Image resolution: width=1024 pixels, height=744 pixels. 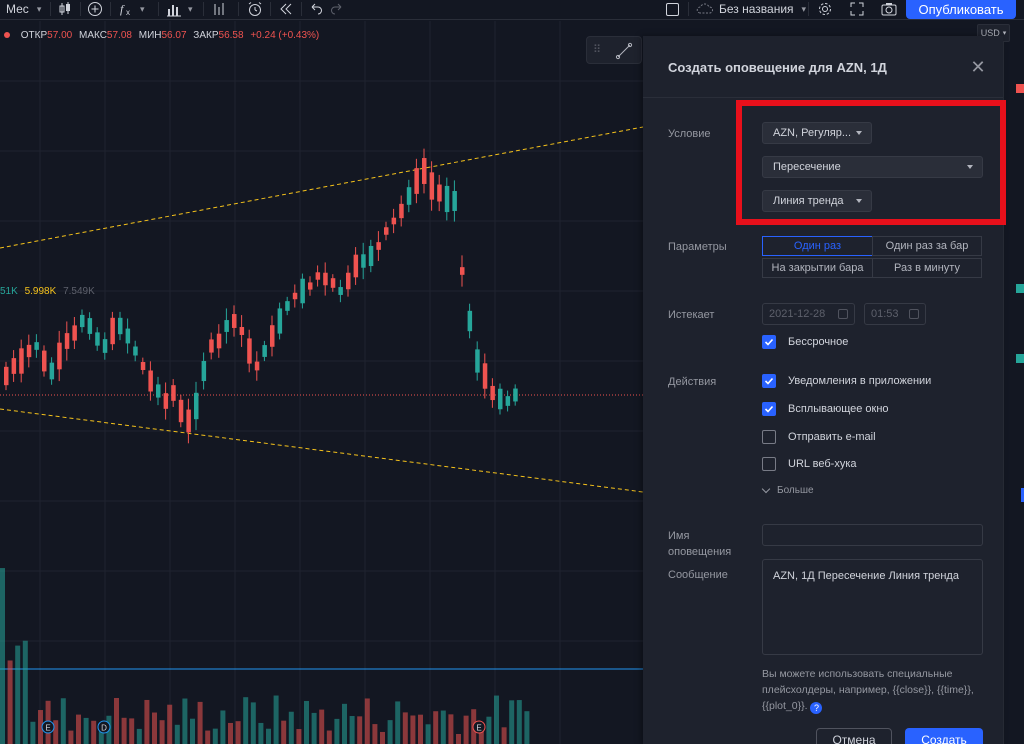 I want to click on replay-button, so click(x=286, y=9).